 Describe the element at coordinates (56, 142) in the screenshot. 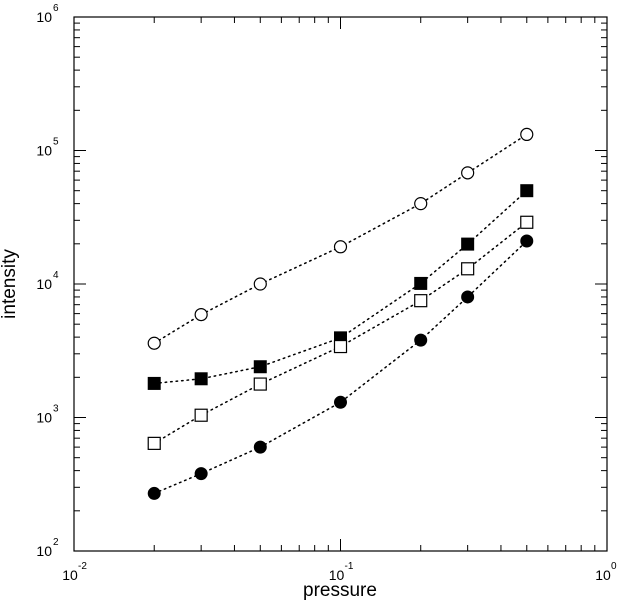

I see `y-tick-exponent: 5` at that location.